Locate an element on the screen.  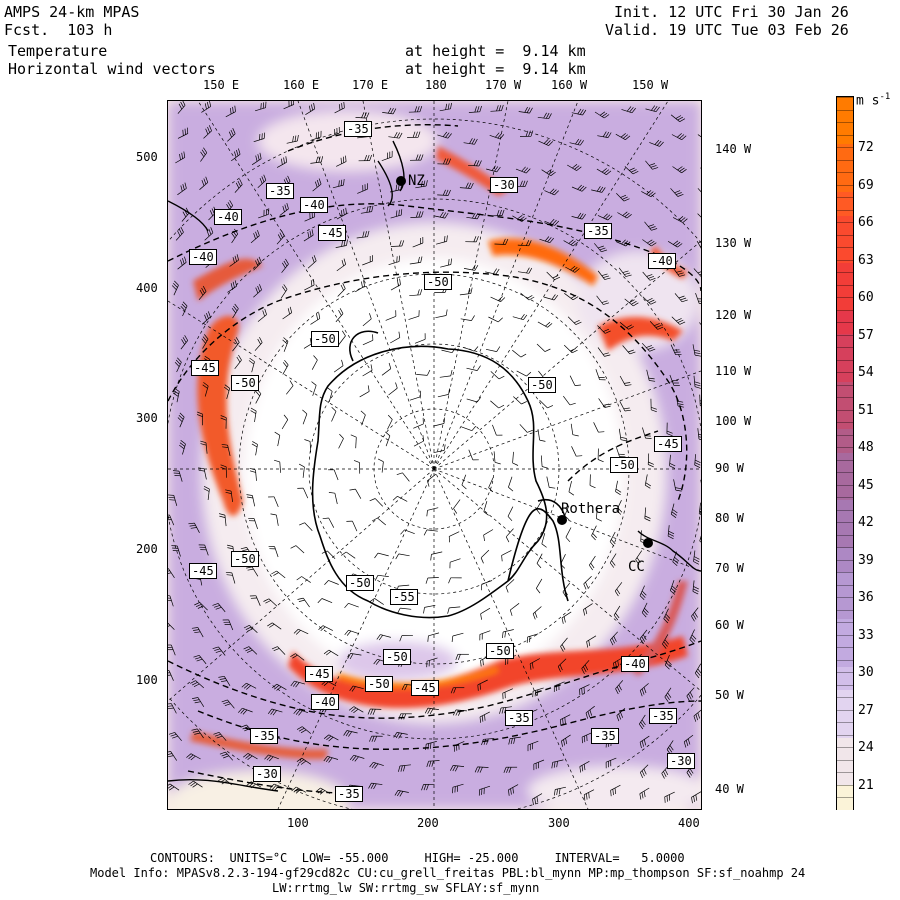
contour-label: -35 is located at coordinates (598, 231).